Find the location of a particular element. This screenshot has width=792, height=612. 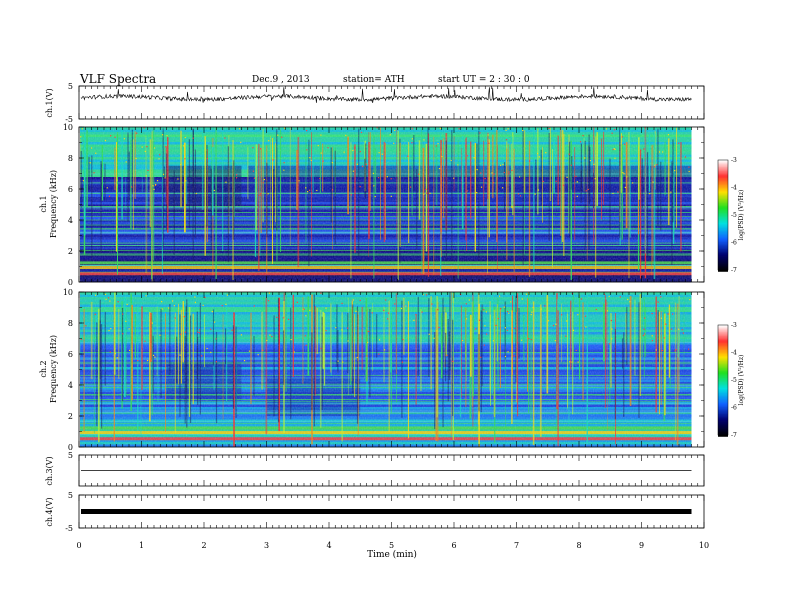

colorbar-ch2: -3 -4 -5 -6 -7 log(PSD) (V²/Hz) is located at coordinates (731, 380).